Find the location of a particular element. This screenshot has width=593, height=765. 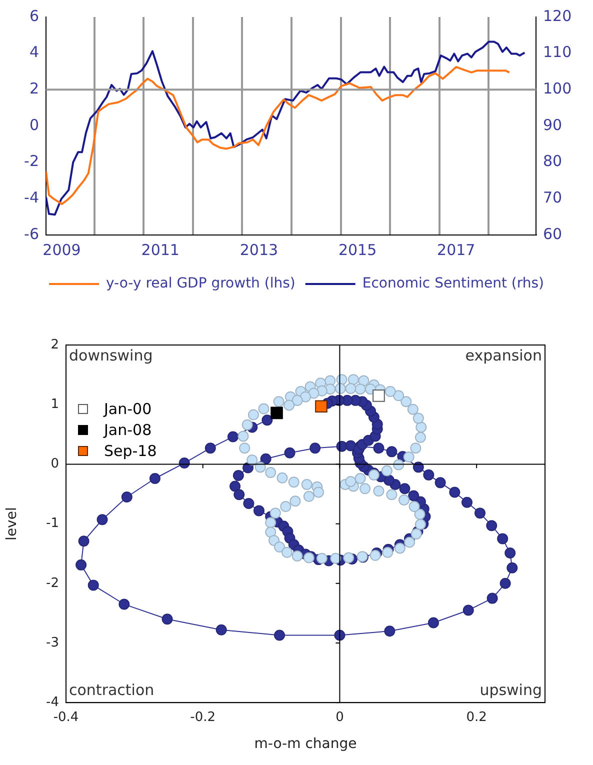

x-tick-label: 2011 is located at coordinates (160, 249).